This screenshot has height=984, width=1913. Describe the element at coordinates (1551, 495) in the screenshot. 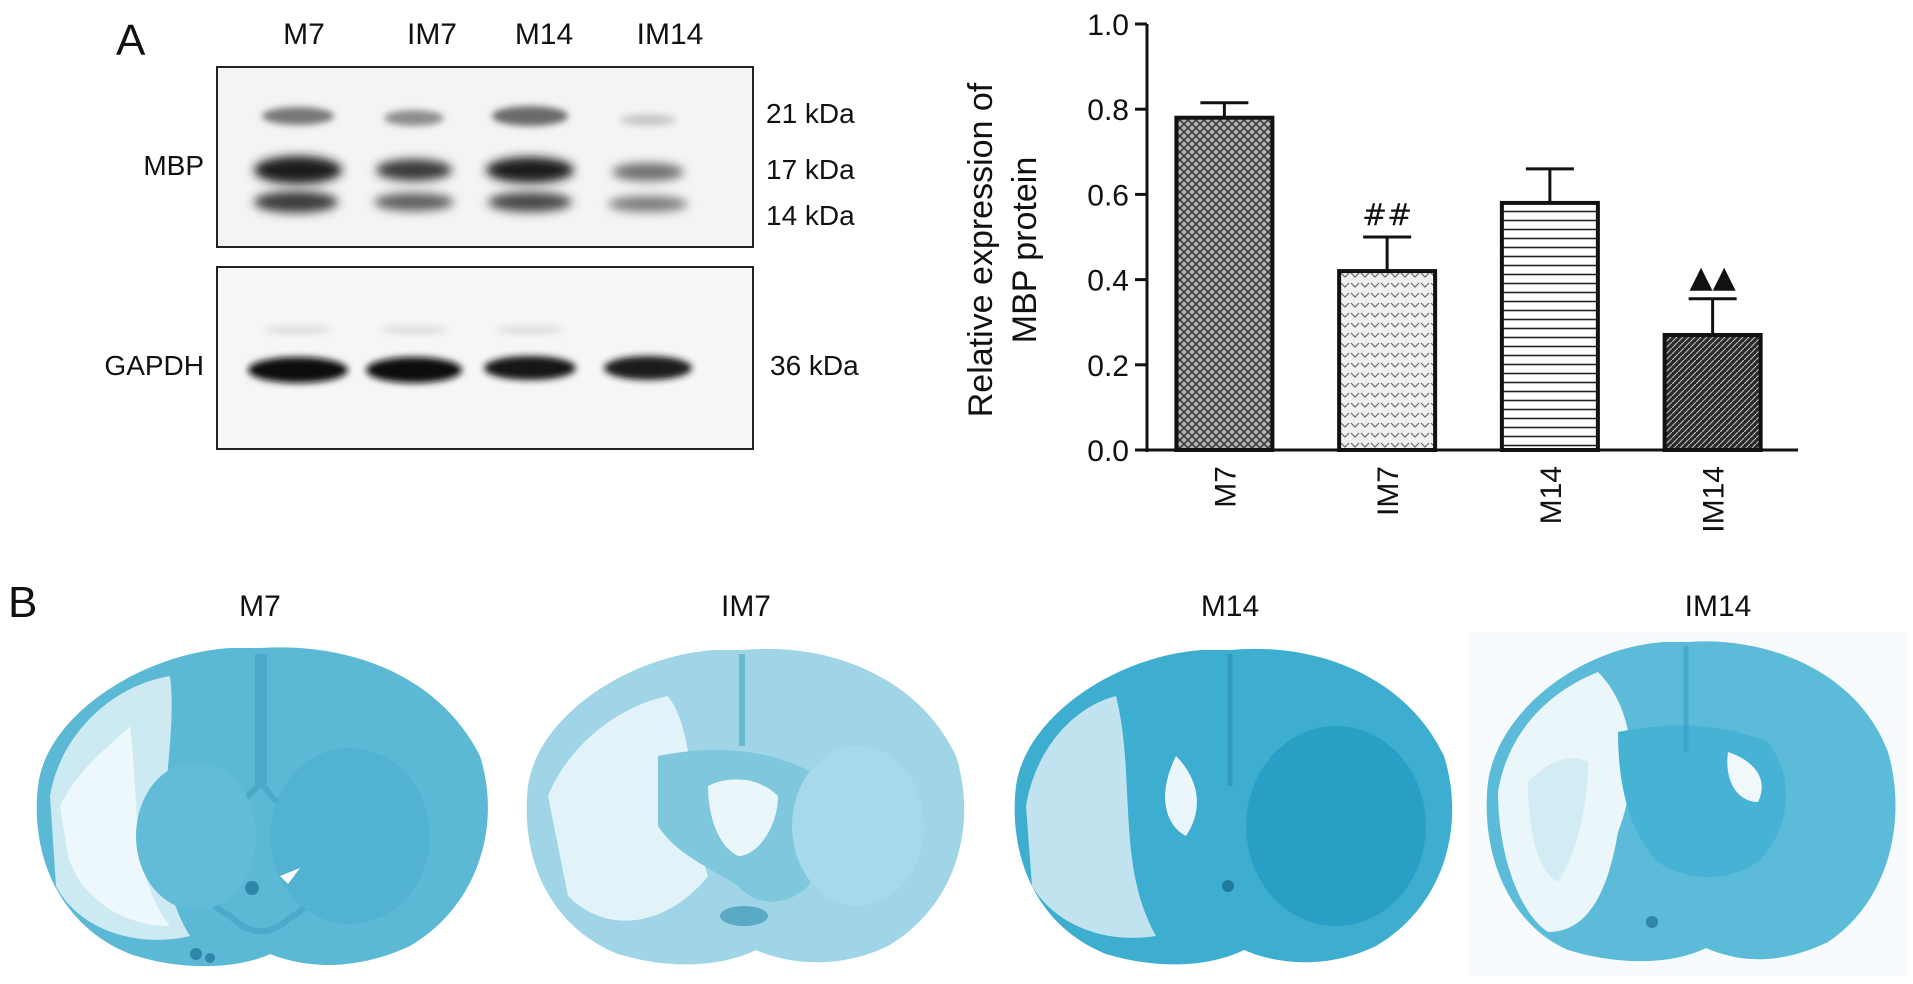

I see `x-tick-label: M14` at that location.